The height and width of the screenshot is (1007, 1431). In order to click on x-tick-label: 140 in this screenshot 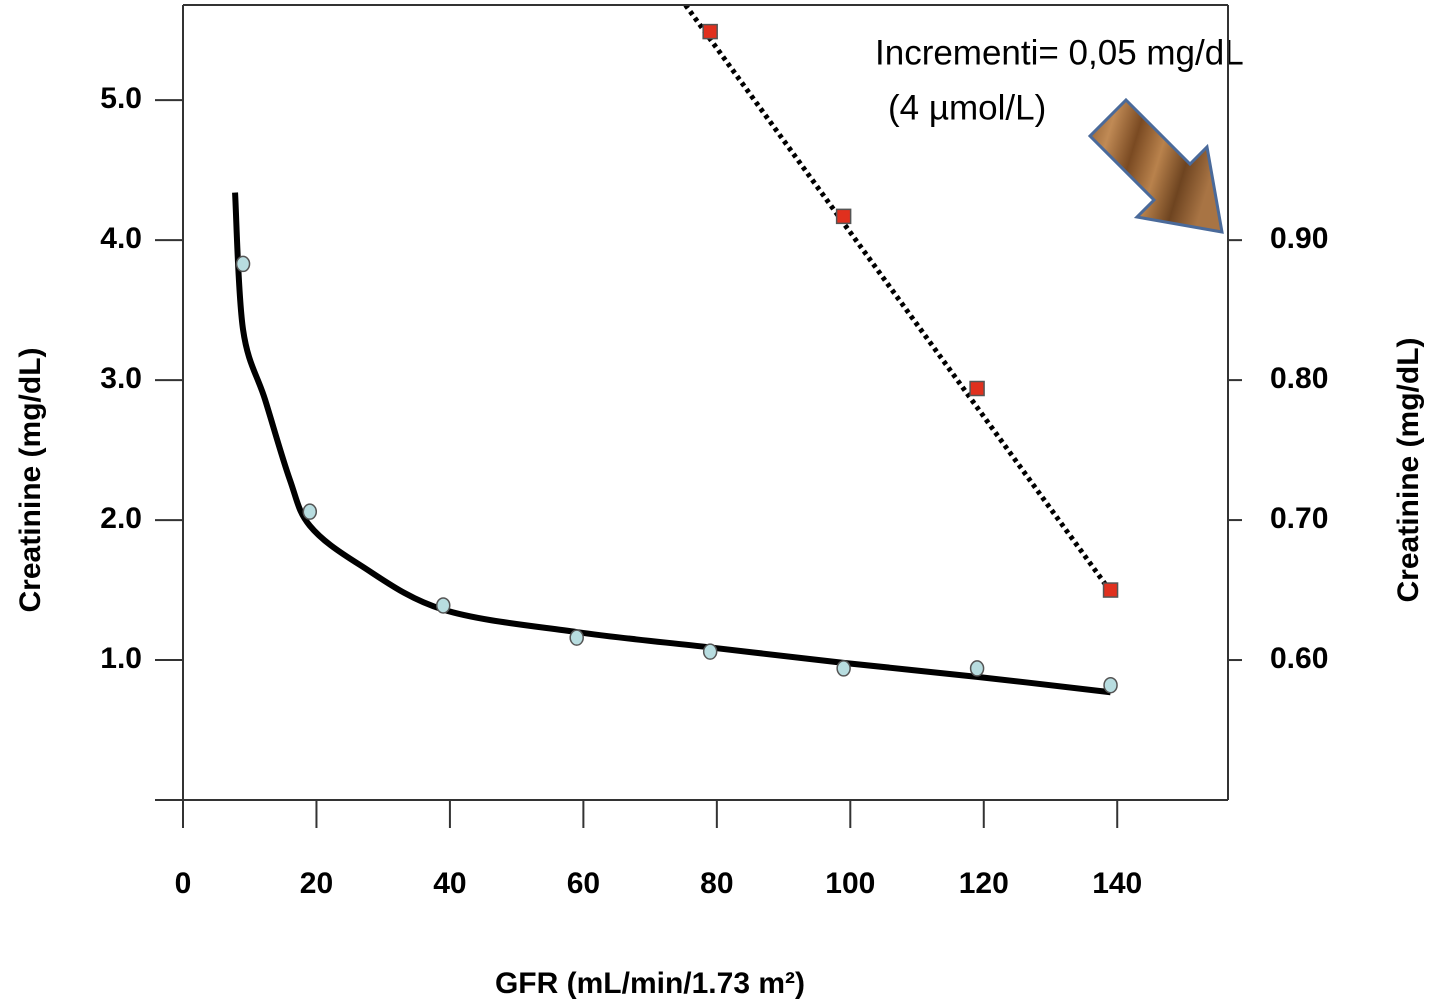, I will do `click(1117, 883)`.